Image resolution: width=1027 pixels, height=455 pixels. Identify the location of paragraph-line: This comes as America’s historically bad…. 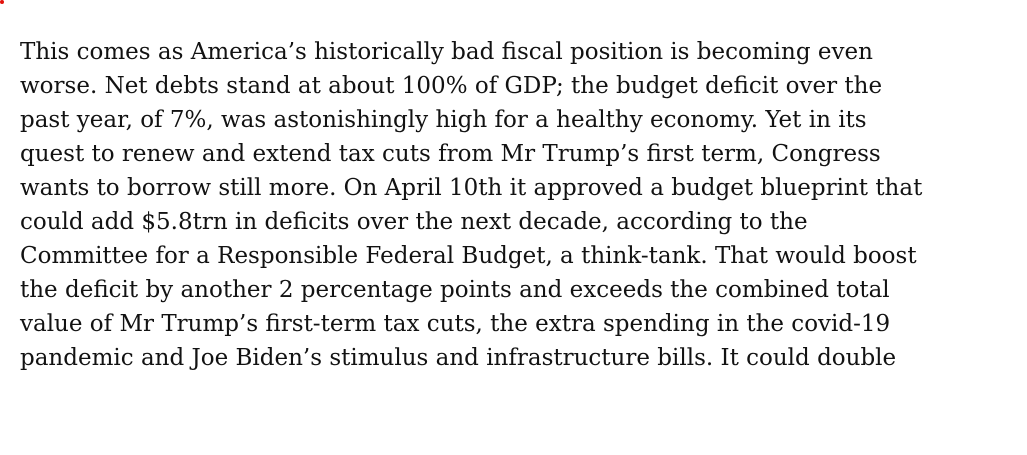
(446, 52).